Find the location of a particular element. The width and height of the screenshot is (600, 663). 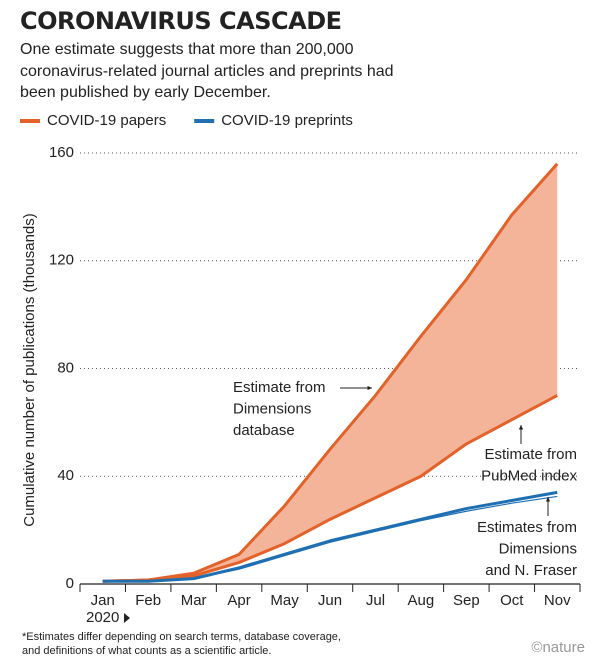

annotation: Estimates from is located at coordinates (527, 527).